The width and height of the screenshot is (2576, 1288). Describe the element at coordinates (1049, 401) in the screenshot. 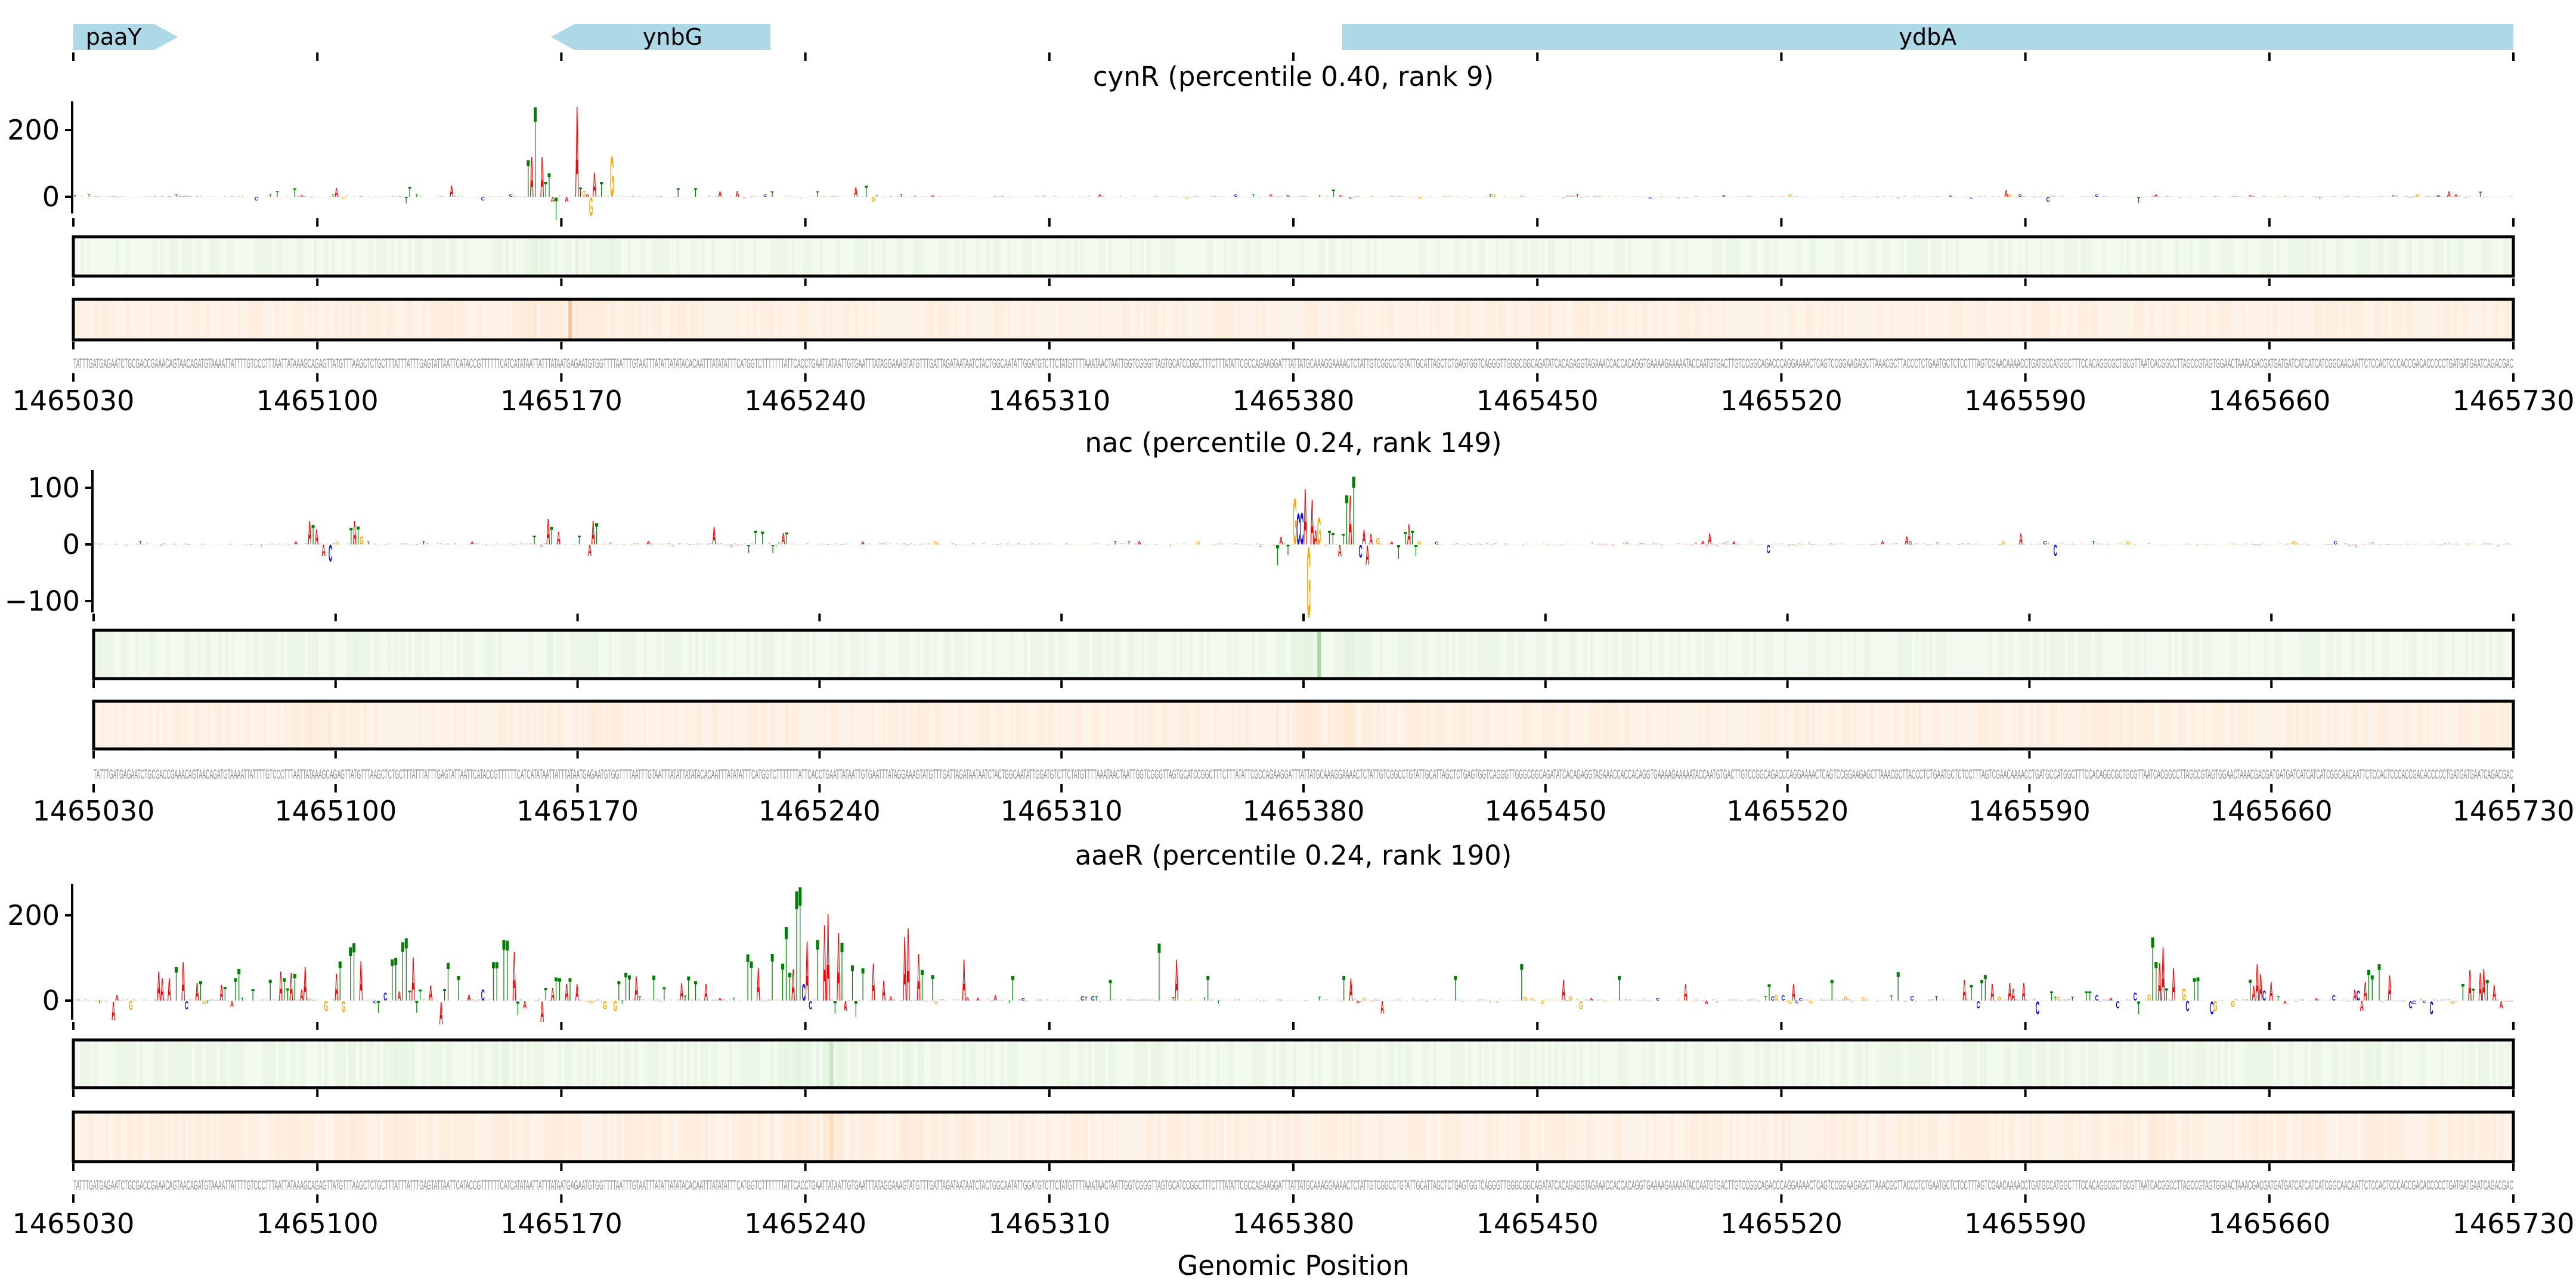

I see `x-tick-label: 1465310` at that location.